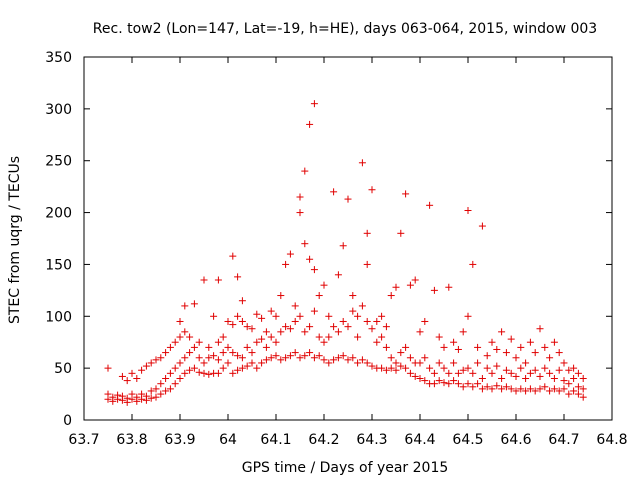  What do you see at coordinates (467, 440) in the screenshot?
I see `x-tick-label: 64.5` at bounding box center [467, 440].